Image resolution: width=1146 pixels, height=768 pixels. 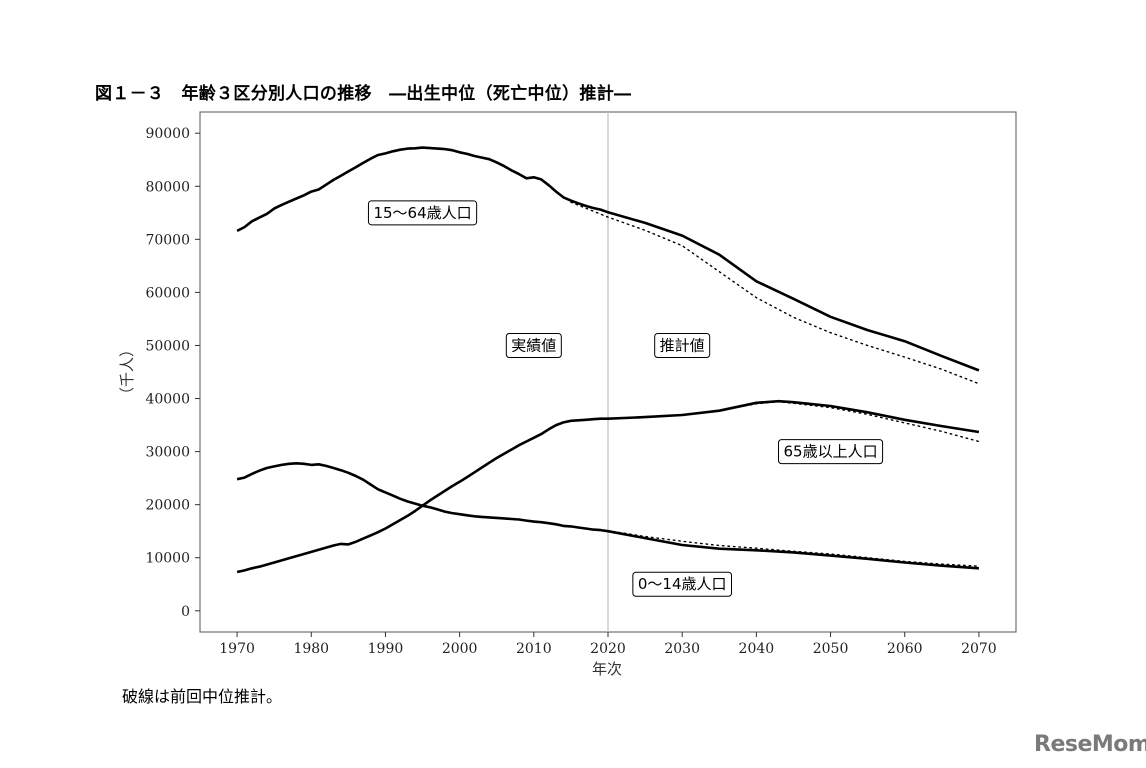 What do you see at coordinates (979, 649) in the screenshot?
I see `x-tick-label: 2070` at bounding box center [979, 649].